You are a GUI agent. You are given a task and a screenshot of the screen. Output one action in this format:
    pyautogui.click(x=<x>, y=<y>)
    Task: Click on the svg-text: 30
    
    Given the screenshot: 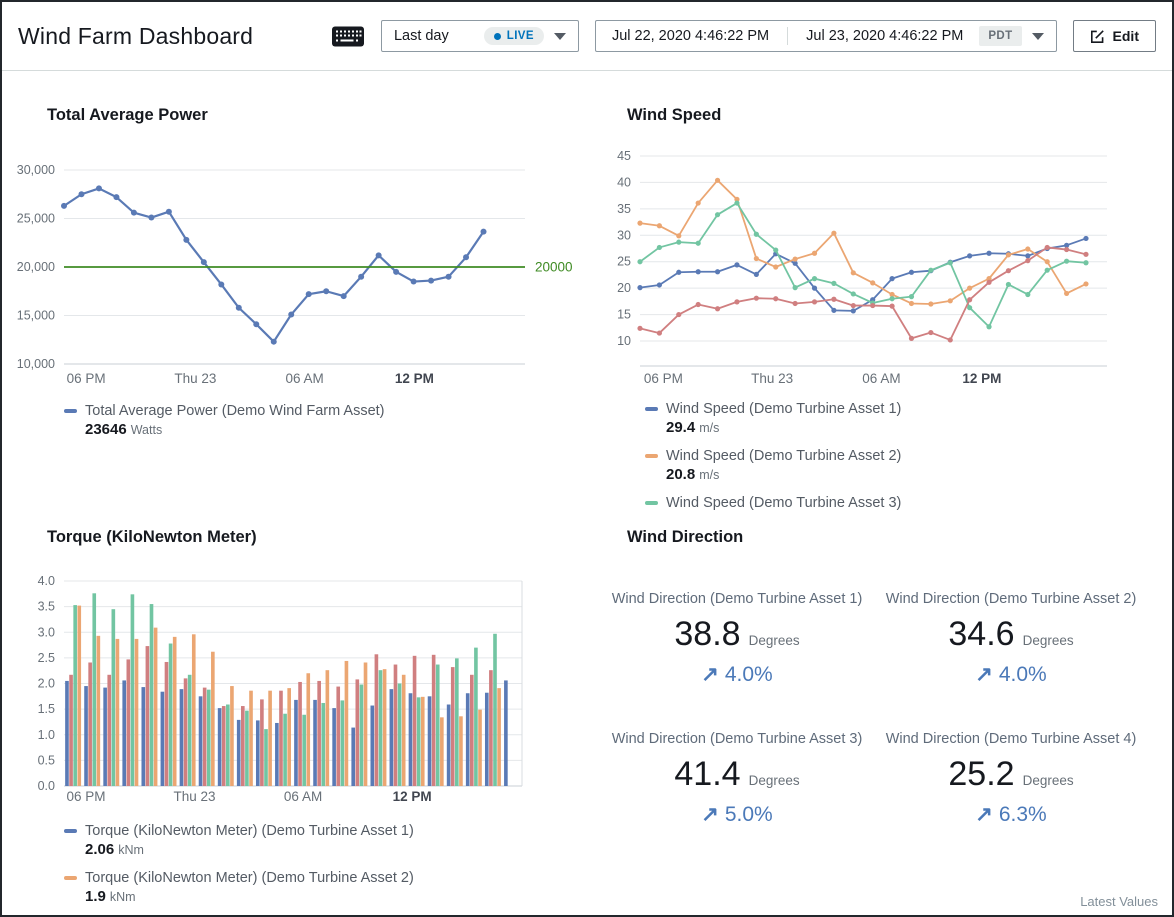 What is the action you would take?
    pyautogui.click(x=624, y=235)
    